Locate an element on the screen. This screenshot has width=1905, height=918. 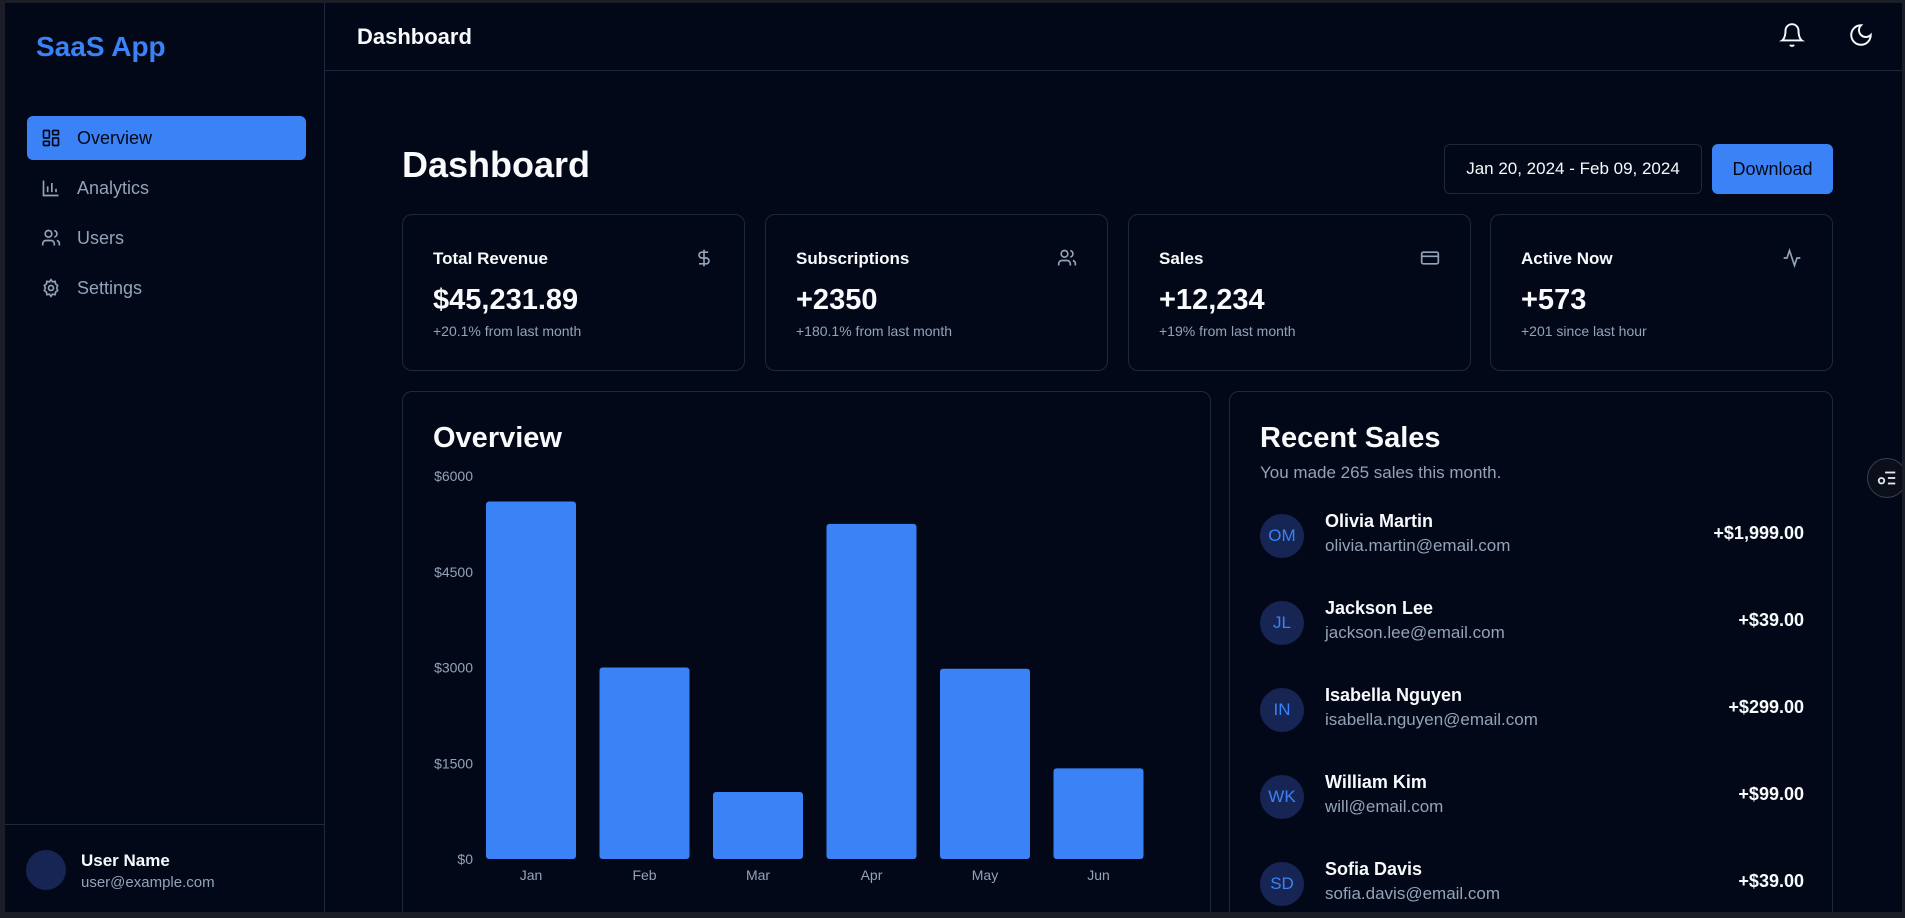
sidebar-item-settings: Settings is located at coordinates (166, 288).